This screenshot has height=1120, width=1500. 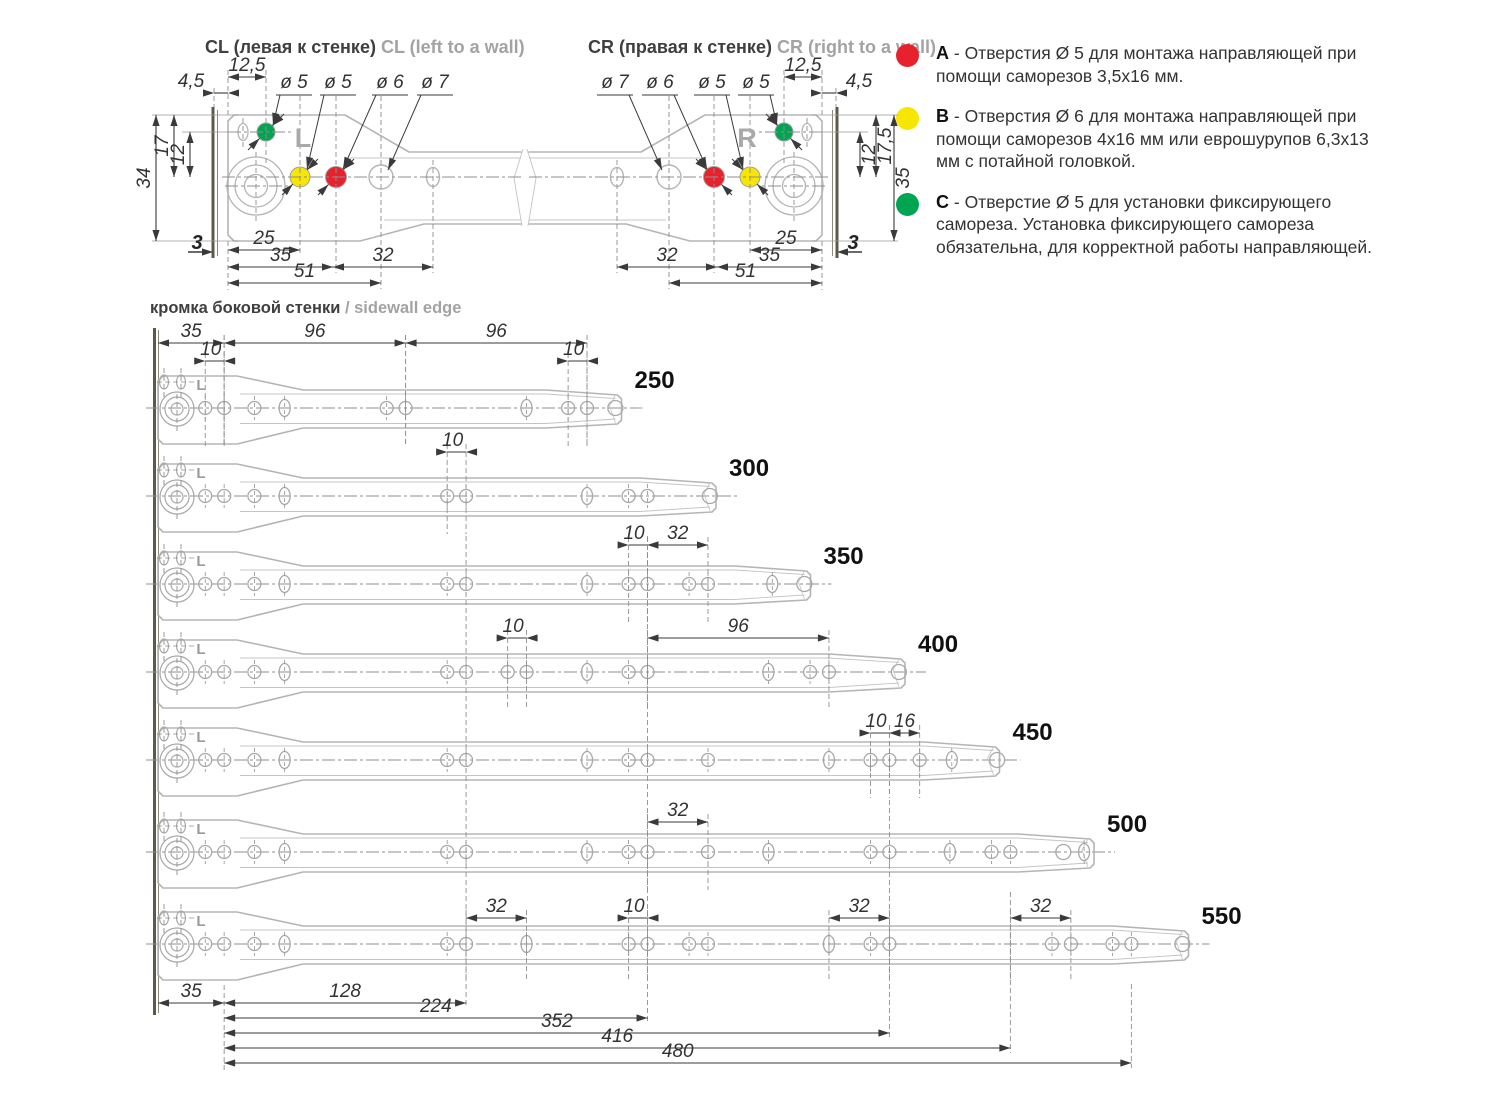 What do you see at coordinates (942, 116) in the screenshot?
I see `legend-letter-b: B` at bounding box center [942, 116].